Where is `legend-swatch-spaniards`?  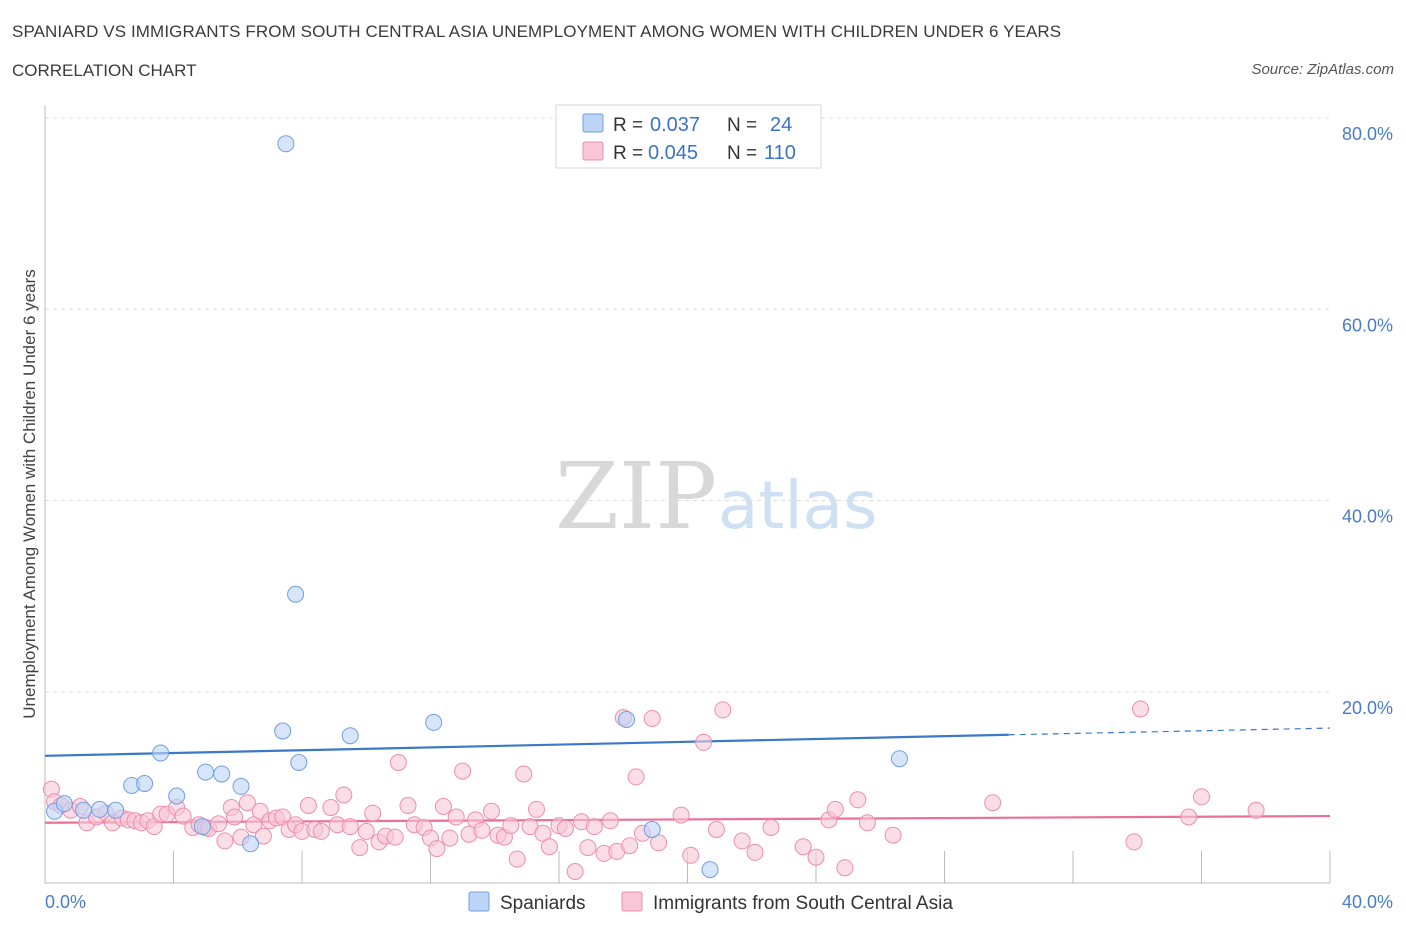 legend-swatch-spaniards is located at coordinates (593, 123).